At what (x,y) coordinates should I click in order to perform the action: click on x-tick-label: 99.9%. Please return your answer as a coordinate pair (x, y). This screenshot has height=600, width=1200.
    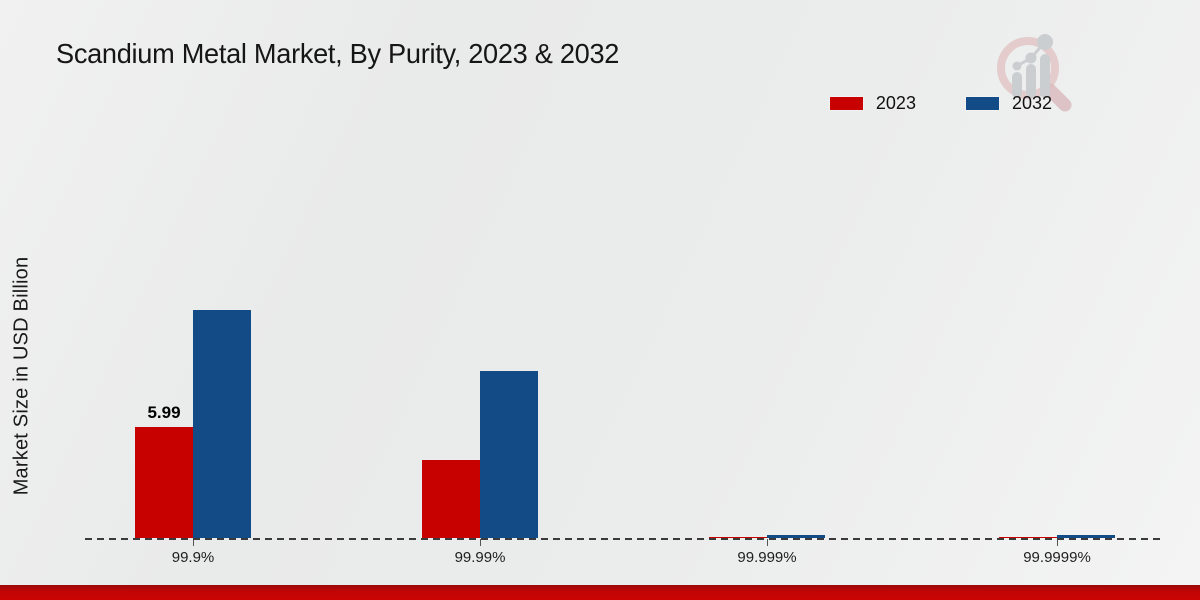
    Looking at the image, I should click on (193, 557).